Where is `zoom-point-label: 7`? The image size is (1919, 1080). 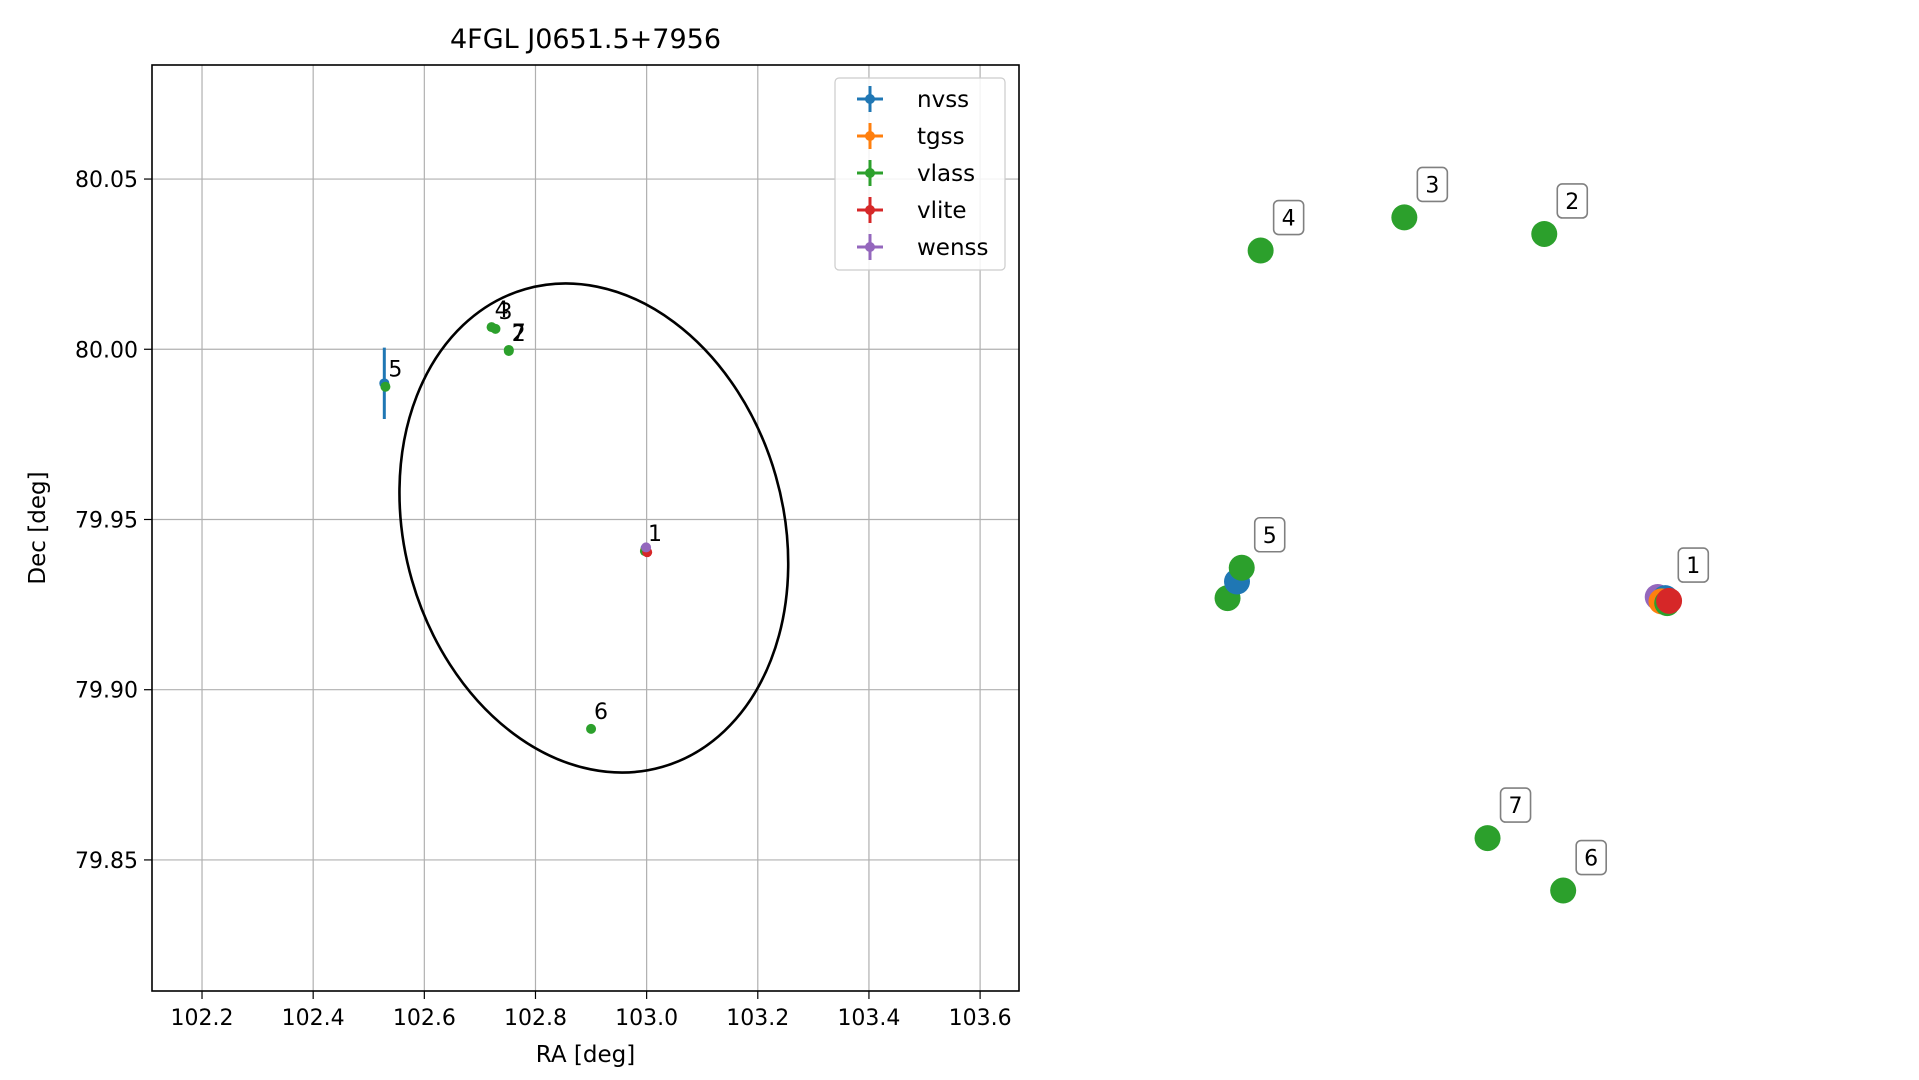
zoom-point-label: 7 is located at coordinates (1516, 806).